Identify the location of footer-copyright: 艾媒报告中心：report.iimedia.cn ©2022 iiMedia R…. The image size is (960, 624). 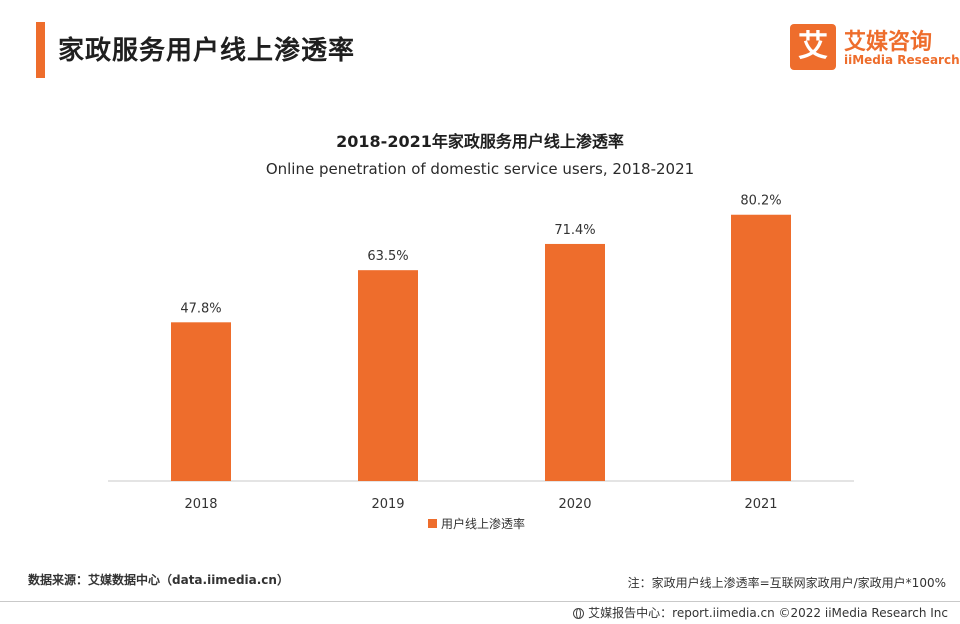
(760, 612).